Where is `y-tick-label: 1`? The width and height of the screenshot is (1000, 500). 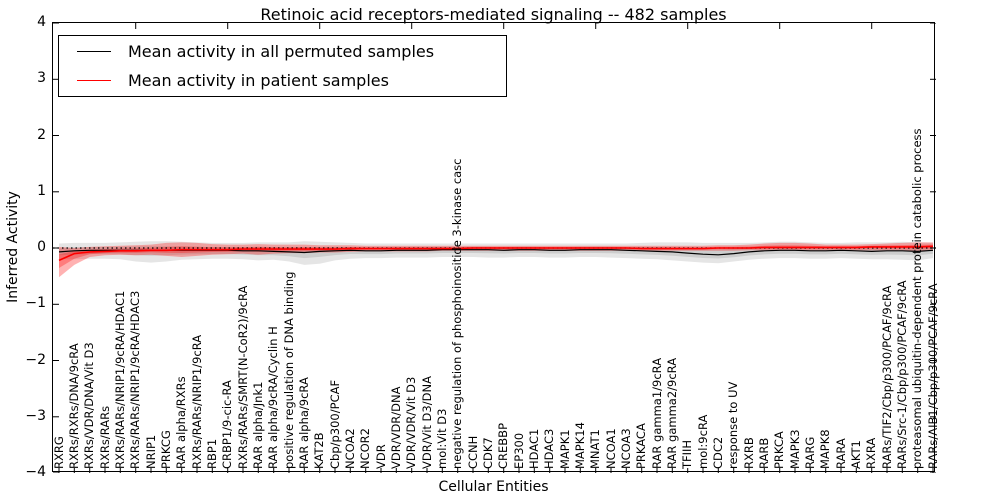 y-tick-label: 1 is located at coordinates (41, 190).